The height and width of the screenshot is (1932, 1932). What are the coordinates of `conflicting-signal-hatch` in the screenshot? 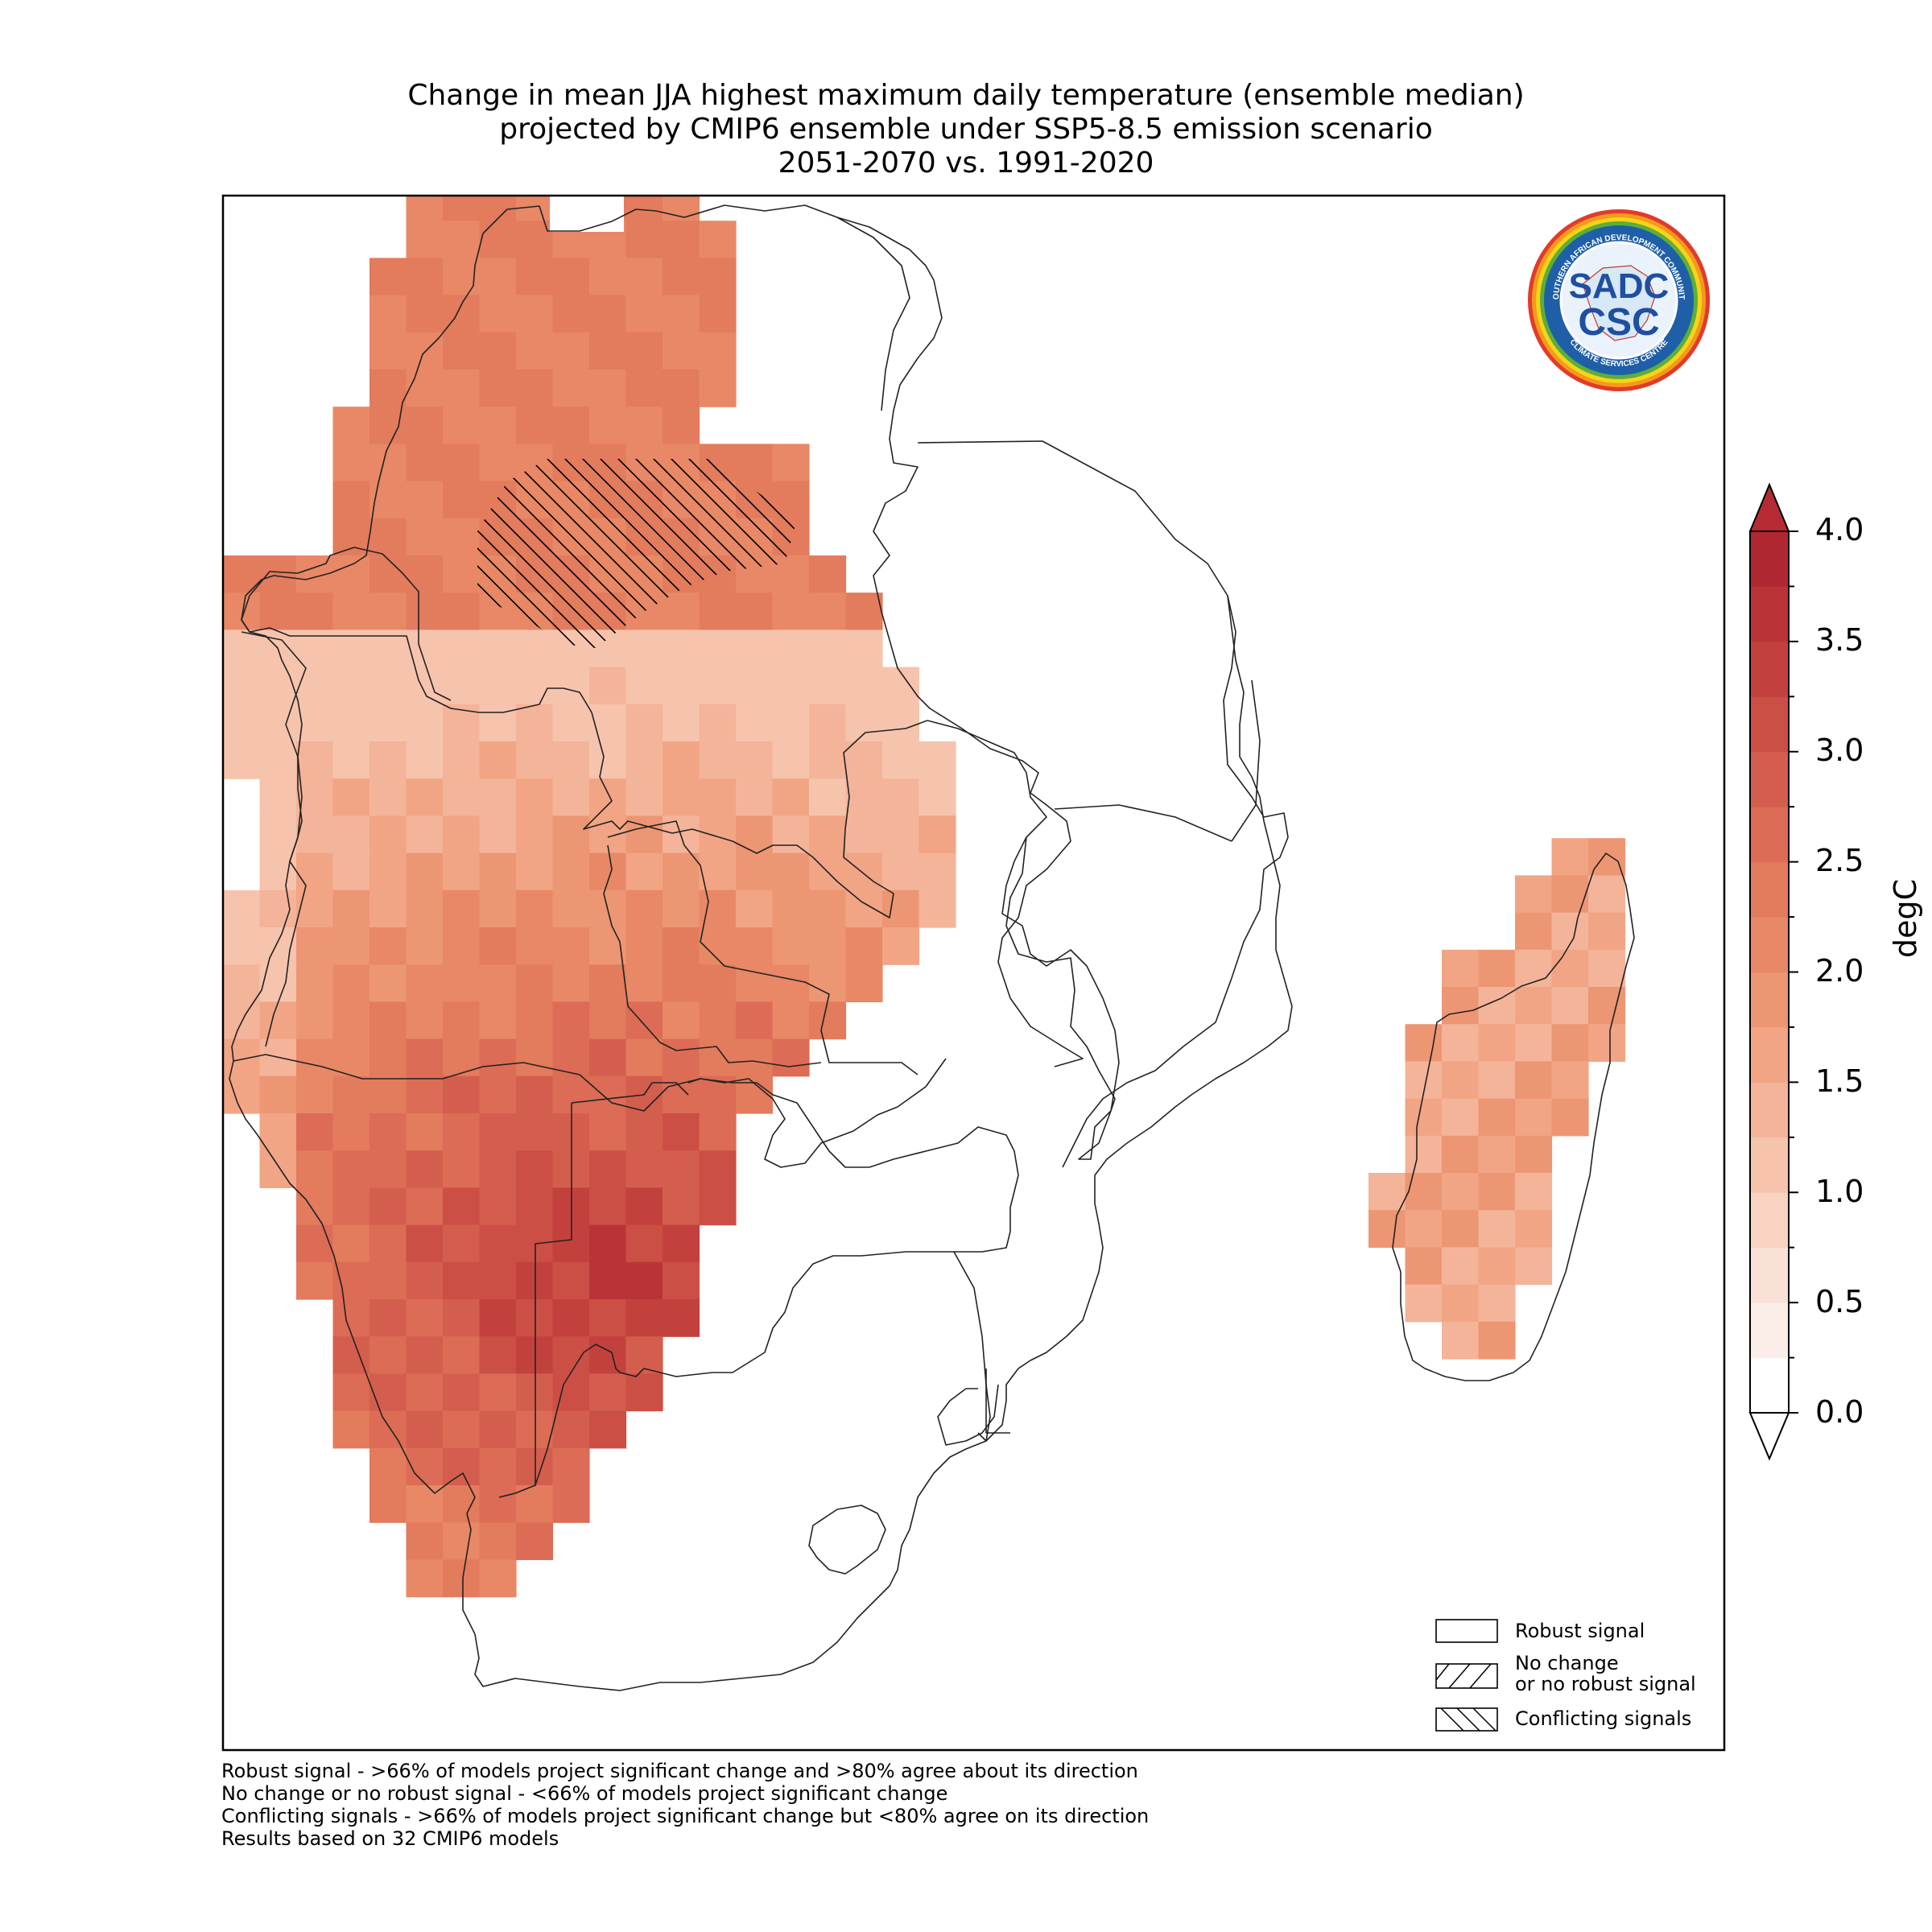 It's located at (637, 553).